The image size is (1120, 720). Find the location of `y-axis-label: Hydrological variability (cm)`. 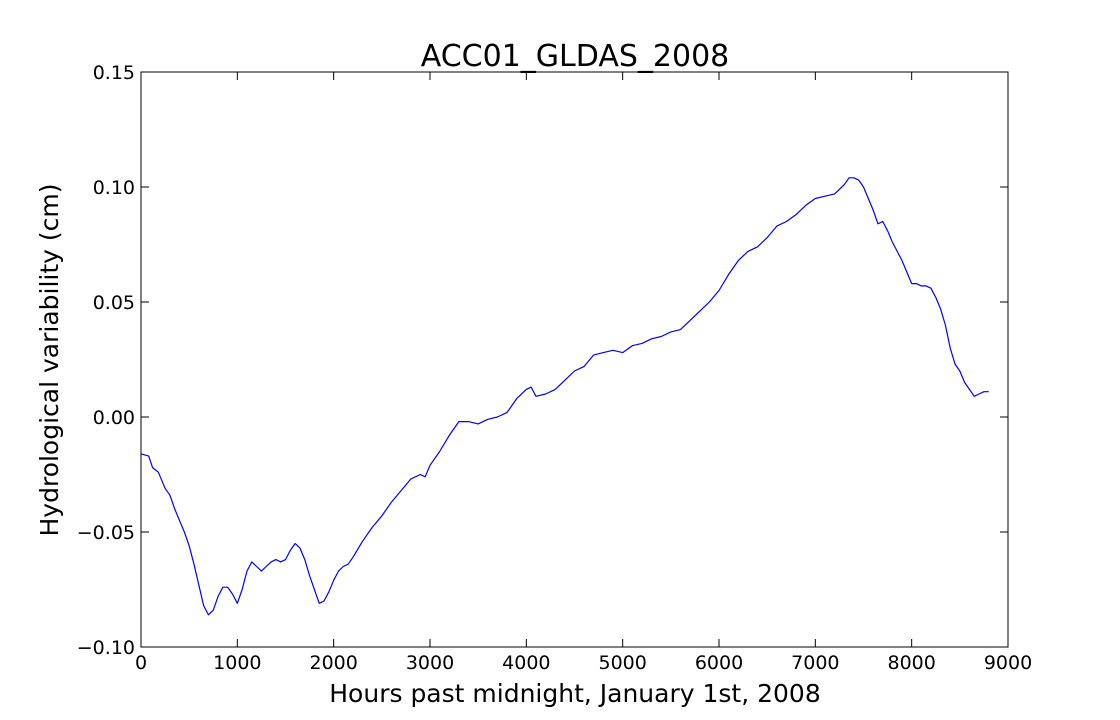

y-axis-label: Hydrological variability (cm) is located at coordinates (49, 359).